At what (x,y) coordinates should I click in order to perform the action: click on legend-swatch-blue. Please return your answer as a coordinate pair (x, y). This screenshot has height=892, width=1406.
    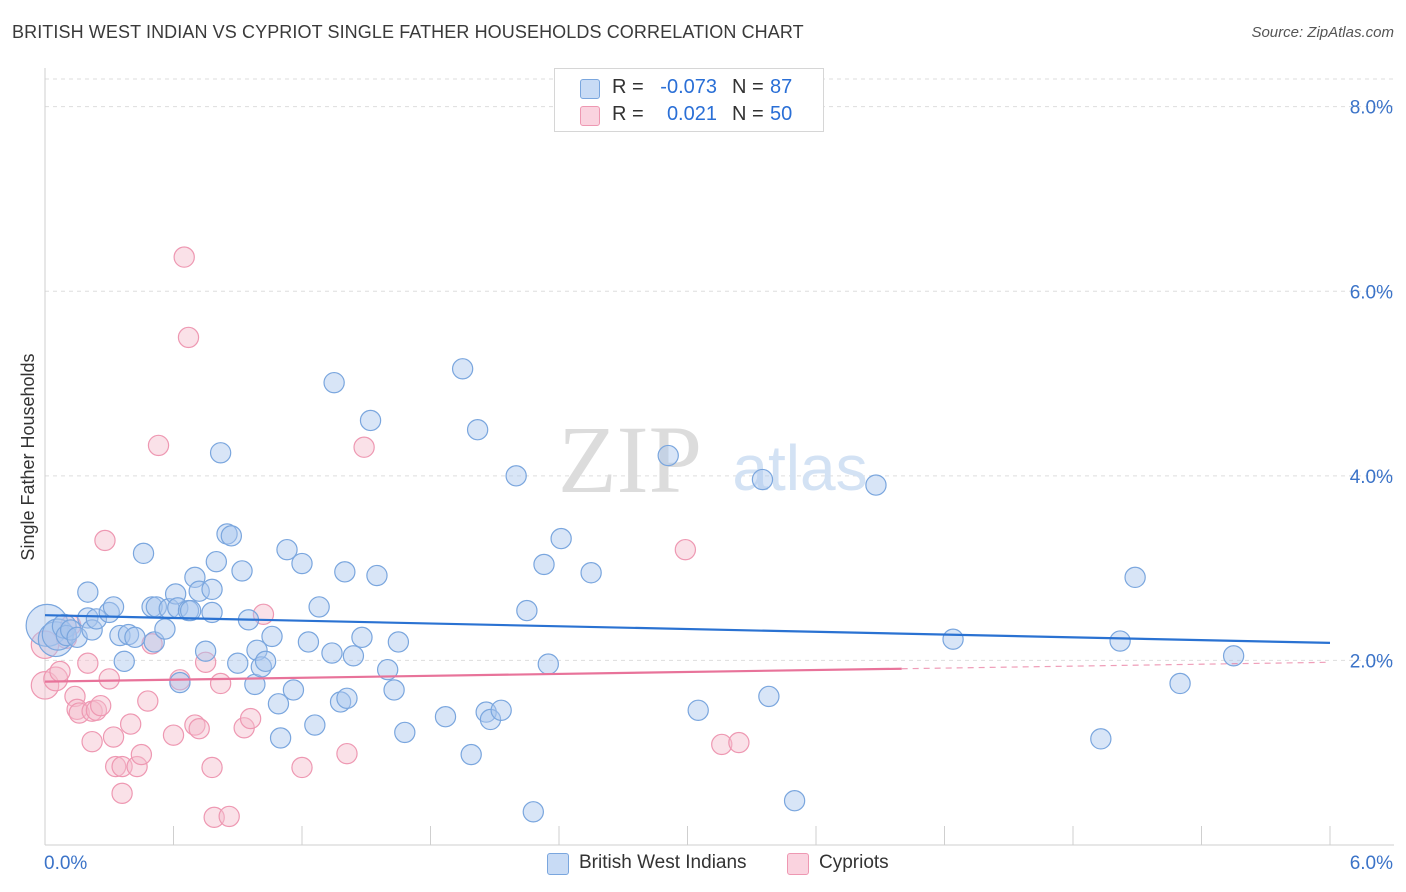
    Looking at the image, I should click on (590, 89).